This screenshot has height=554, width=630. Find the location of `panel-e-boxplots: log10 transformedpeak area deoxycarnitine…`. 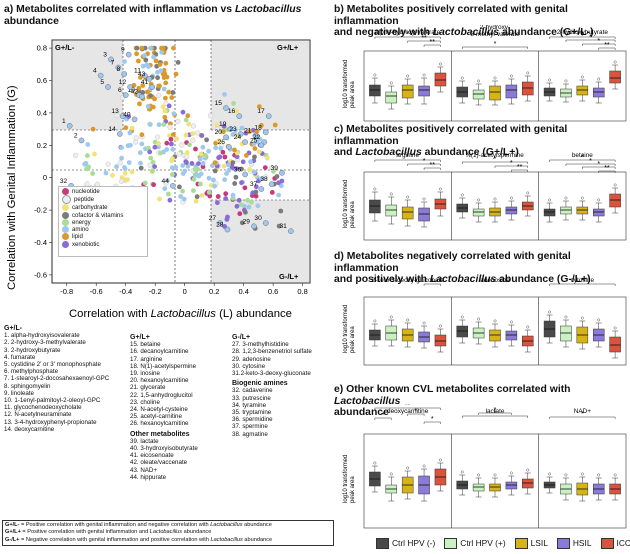

panel-e-boxplots: log10 transformedpeak area deoxycarnitine… is located at coordinates (485, 466).